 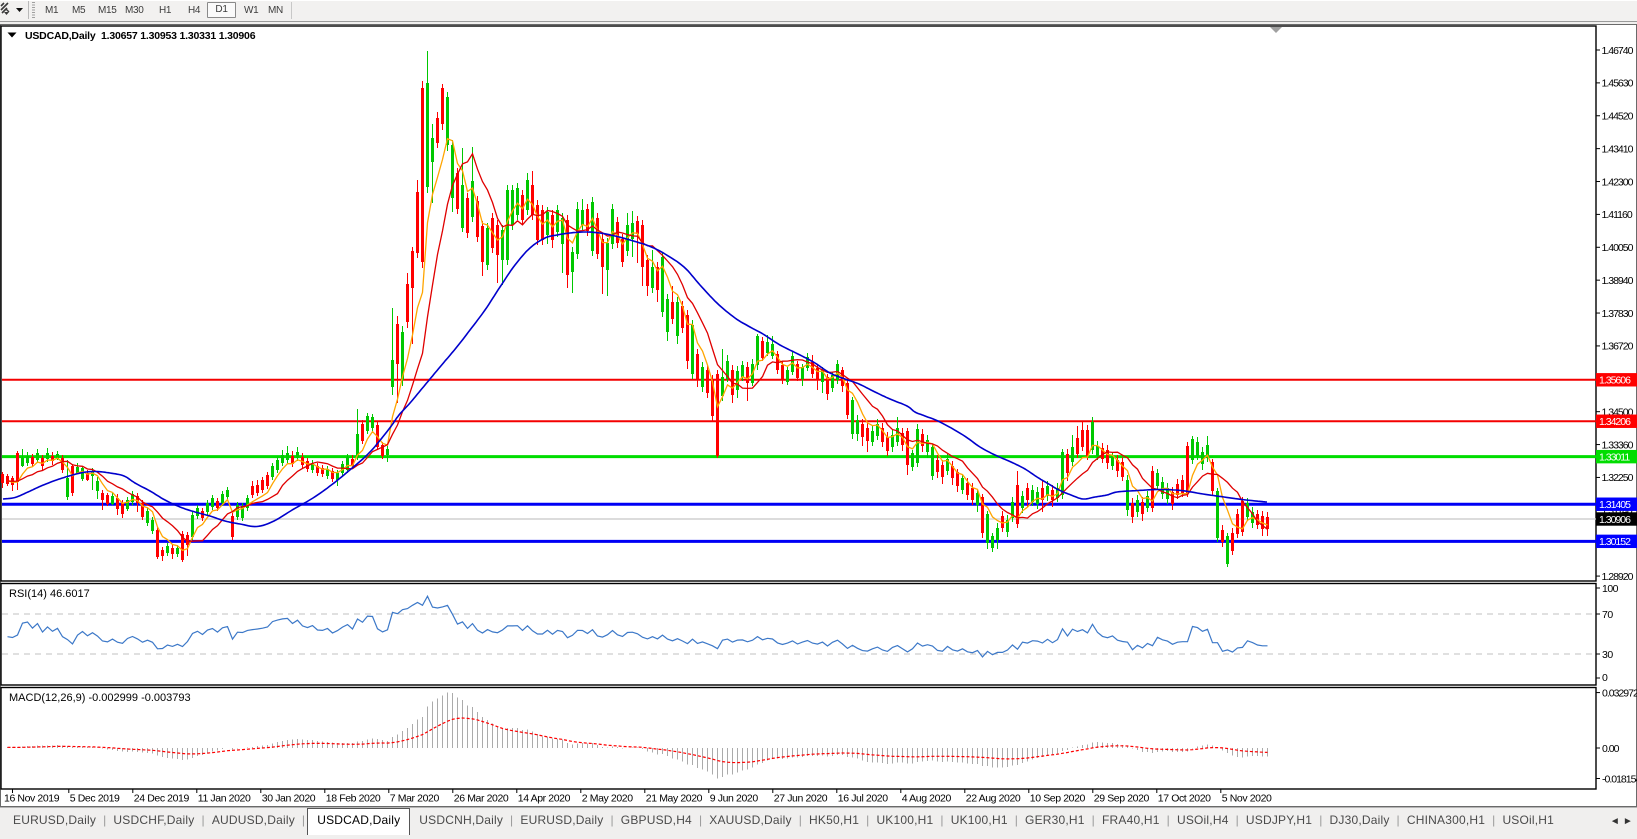 What do you see at coordinates (1619, 694) in the screenshot?
I see `svg-text: 0.032972` at bounding box center [1619, 694].